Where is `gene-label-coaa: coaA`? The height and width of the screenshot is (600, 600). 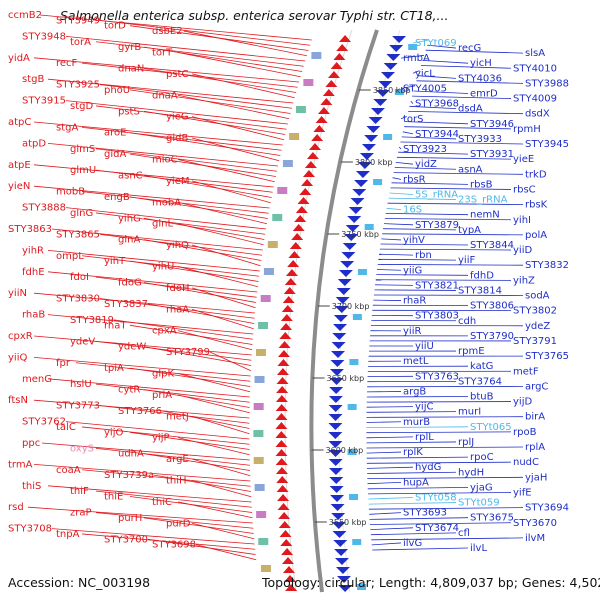
gene-label-coaa: coaA is located at coordinates (68, 470).